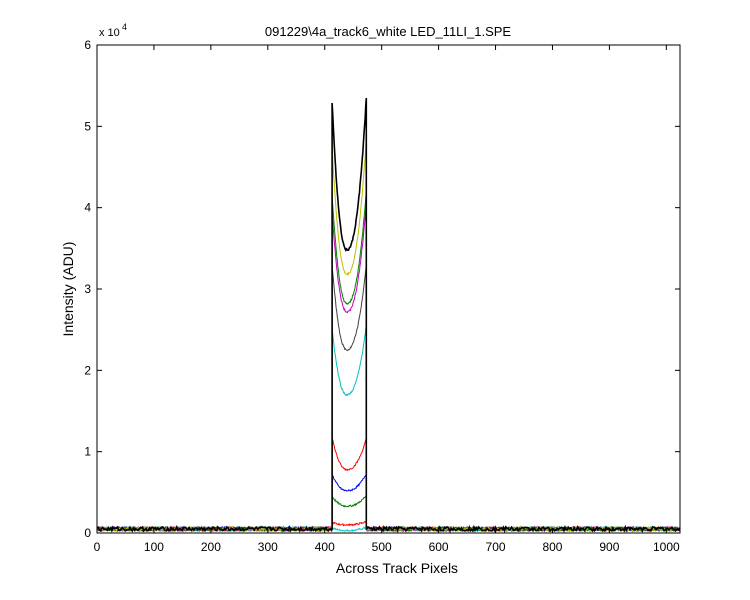 The width and height of the screenshot is (750, 600). What do you see at coordinates (87, 45) in the screenshot?
I see `y-tick-label: 6` at bounding box center [87, 45].